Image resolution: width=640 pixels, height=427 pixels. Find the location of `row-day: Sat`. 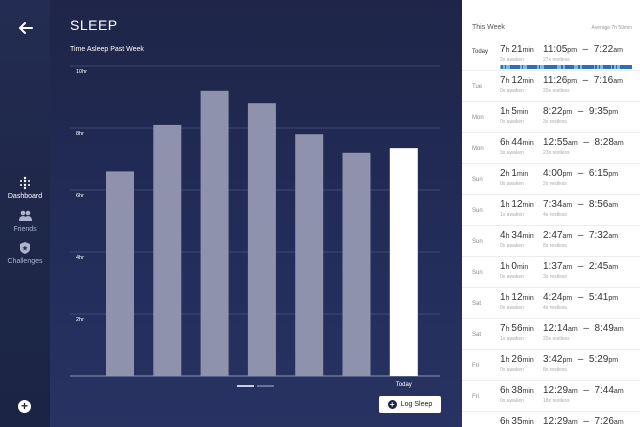

row-day: Sat is located at coordinates (477, 304).